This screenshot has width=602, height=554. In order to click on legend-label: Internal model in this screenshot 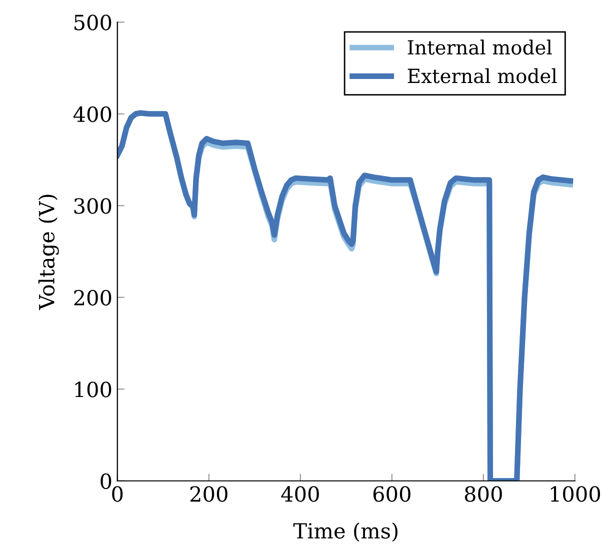, I will do `click(480, 47)`.